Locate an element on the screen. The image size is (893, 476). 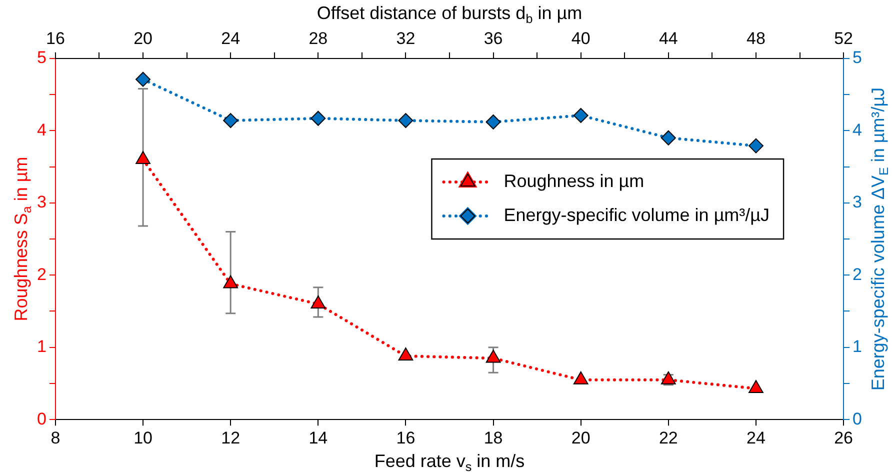
legend-label: Energy-specific volume in µm³/µJ is located at coordinates (637, 214).